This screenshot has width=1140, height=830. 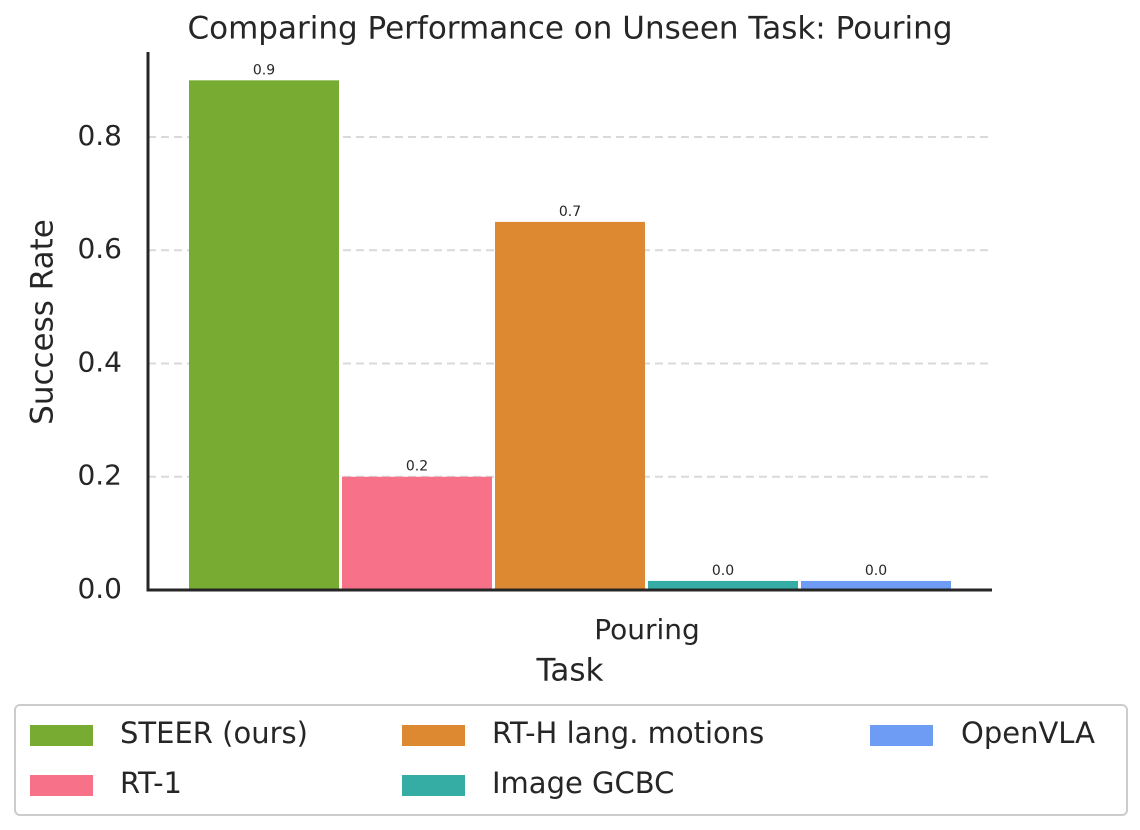 I want to click on legend-label: Image GCBC, so click(x=583, y=783).